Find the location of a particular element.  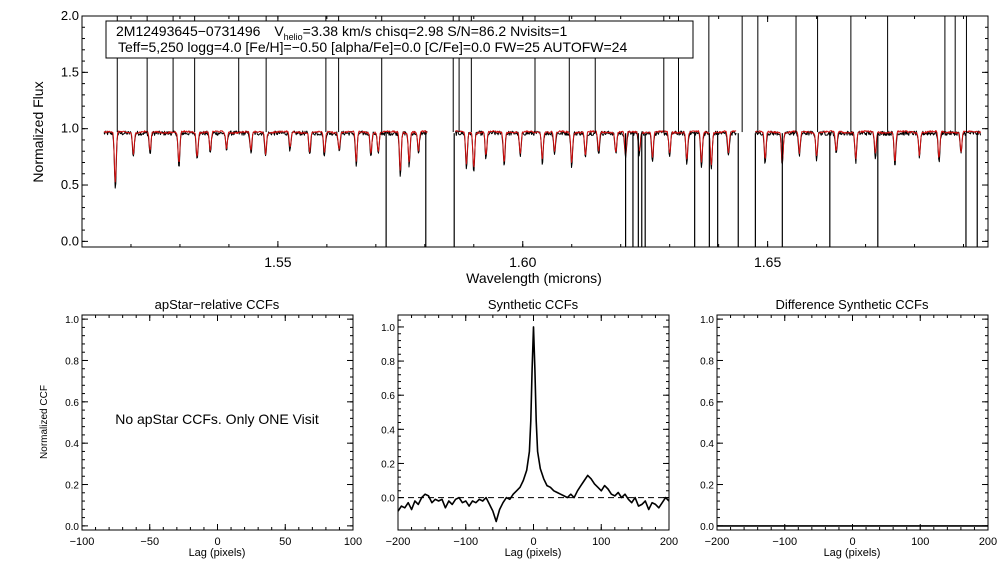

spectrum-y-tick-label: 1.5 is located at coordinates (70, 71).